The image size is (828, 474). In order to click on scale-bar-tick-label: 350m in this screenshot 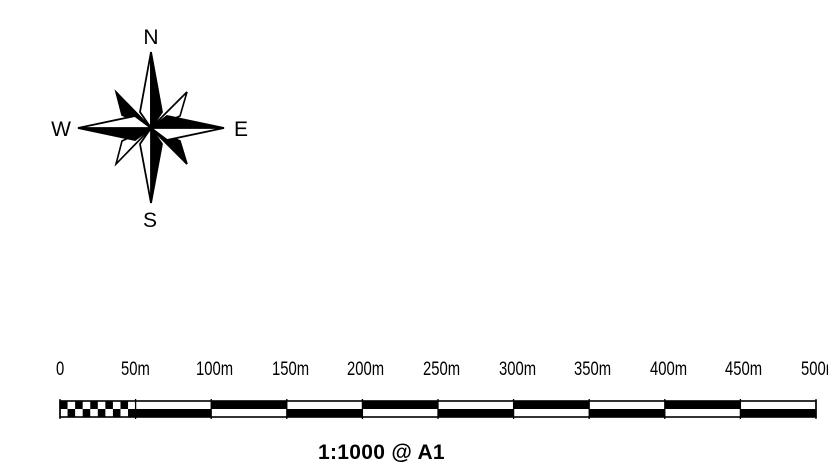, I will do `click(593, 369)`.